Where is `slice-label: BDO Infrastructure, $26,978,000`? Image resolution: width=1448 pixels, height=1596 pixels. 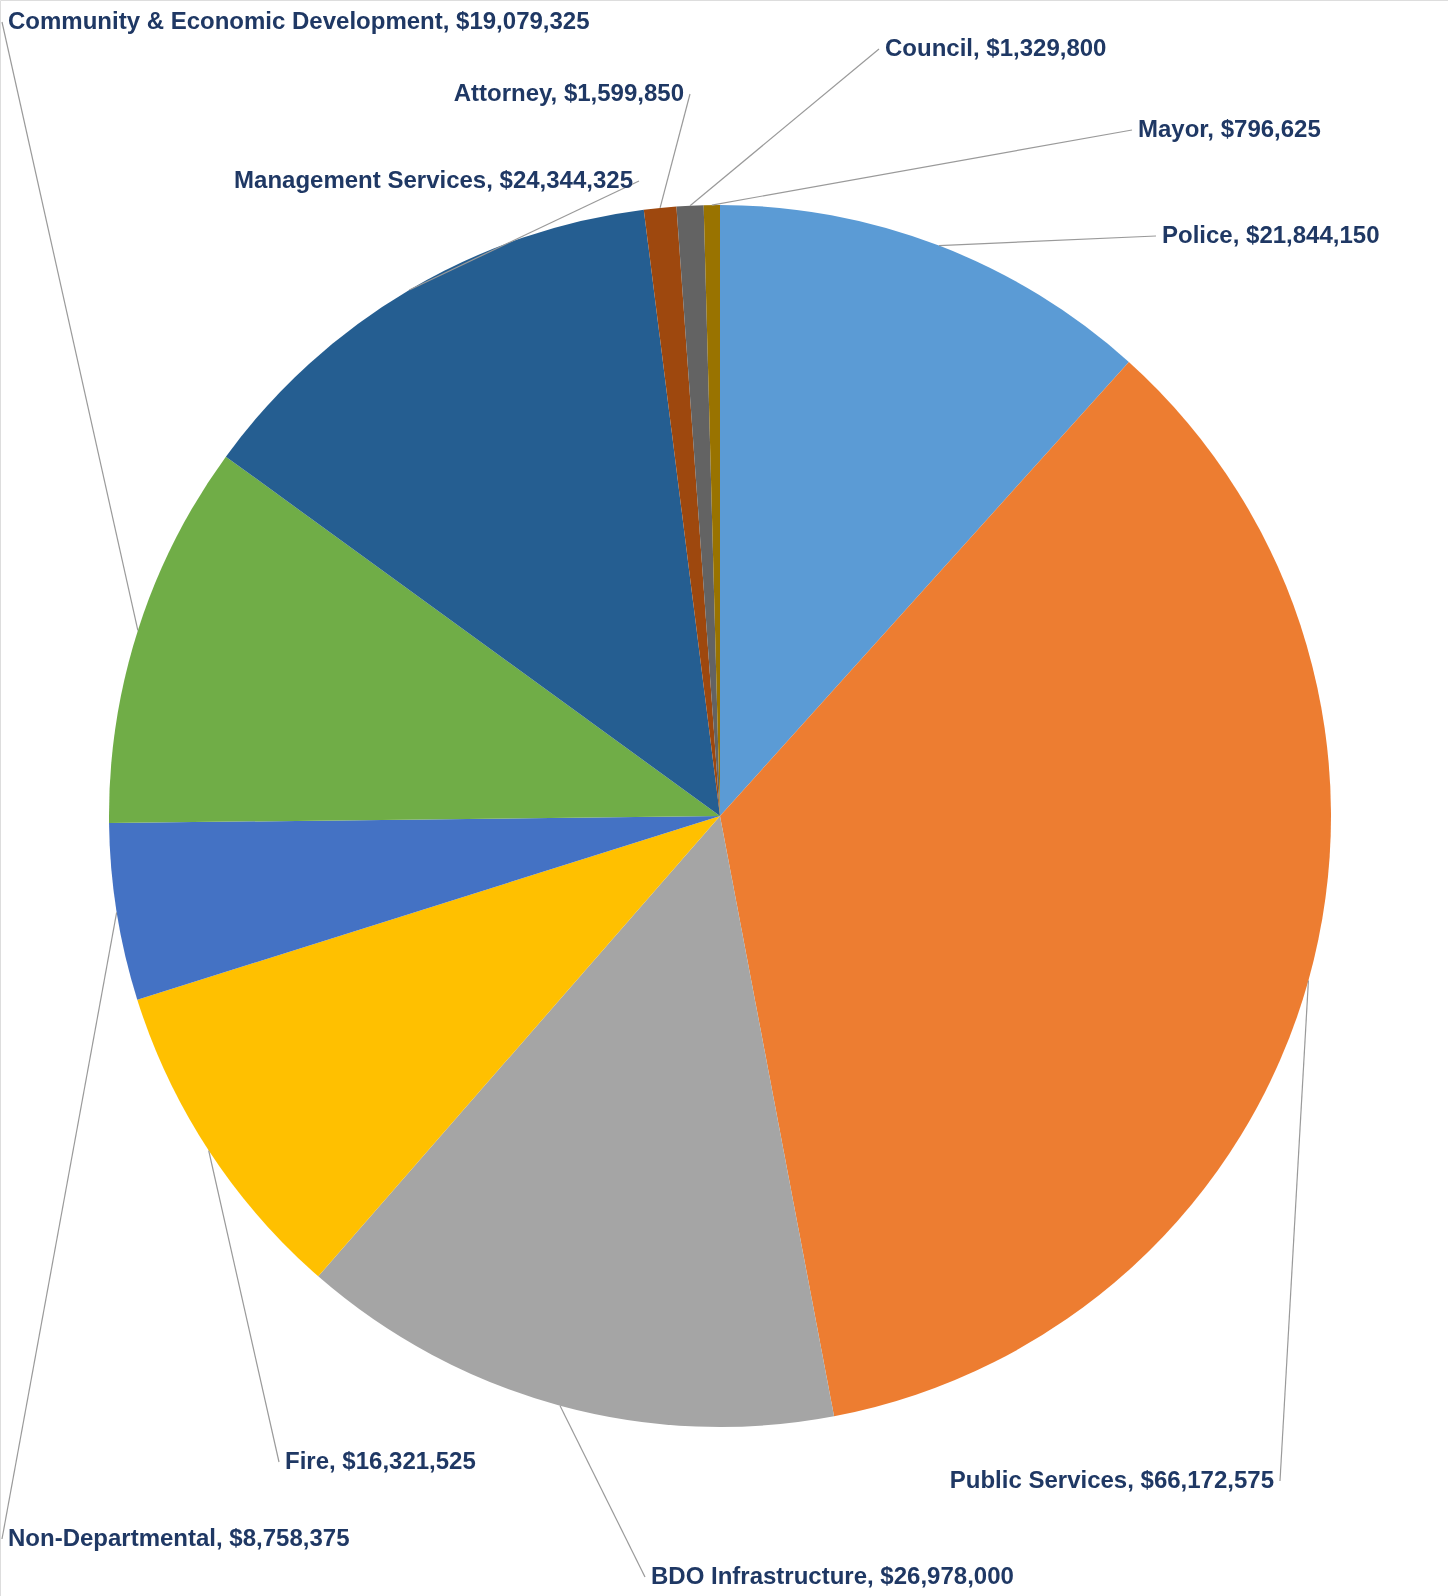 slice-label: BDO Infrastructure, $26,978,000 is located at coordinates (832, 1575).